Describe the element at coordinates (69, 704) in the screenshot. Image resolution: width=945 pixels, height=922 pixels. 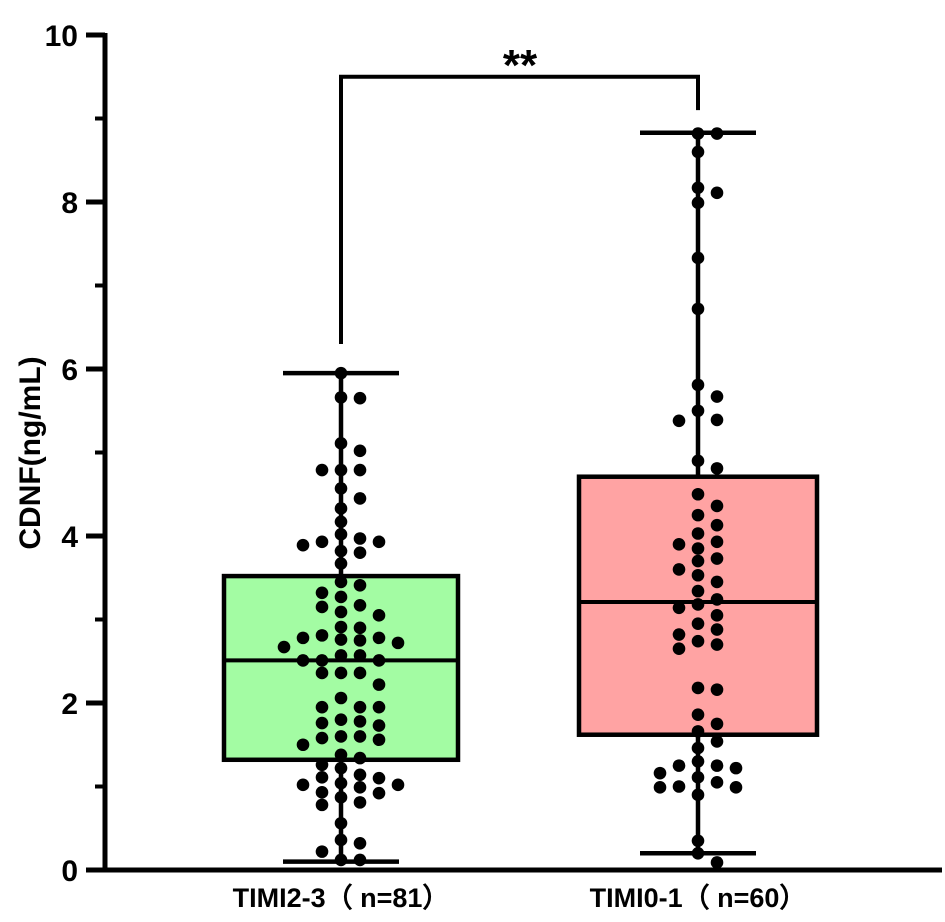
I see `y-tick-label: 2` at that location.